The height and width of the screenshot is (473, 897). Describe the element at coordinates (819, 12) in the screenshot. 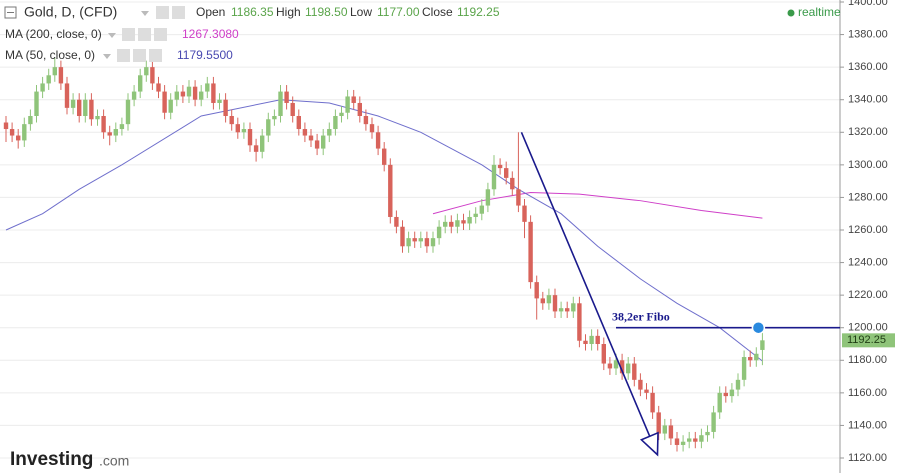

I see `realtime-label: realtime` at that location.